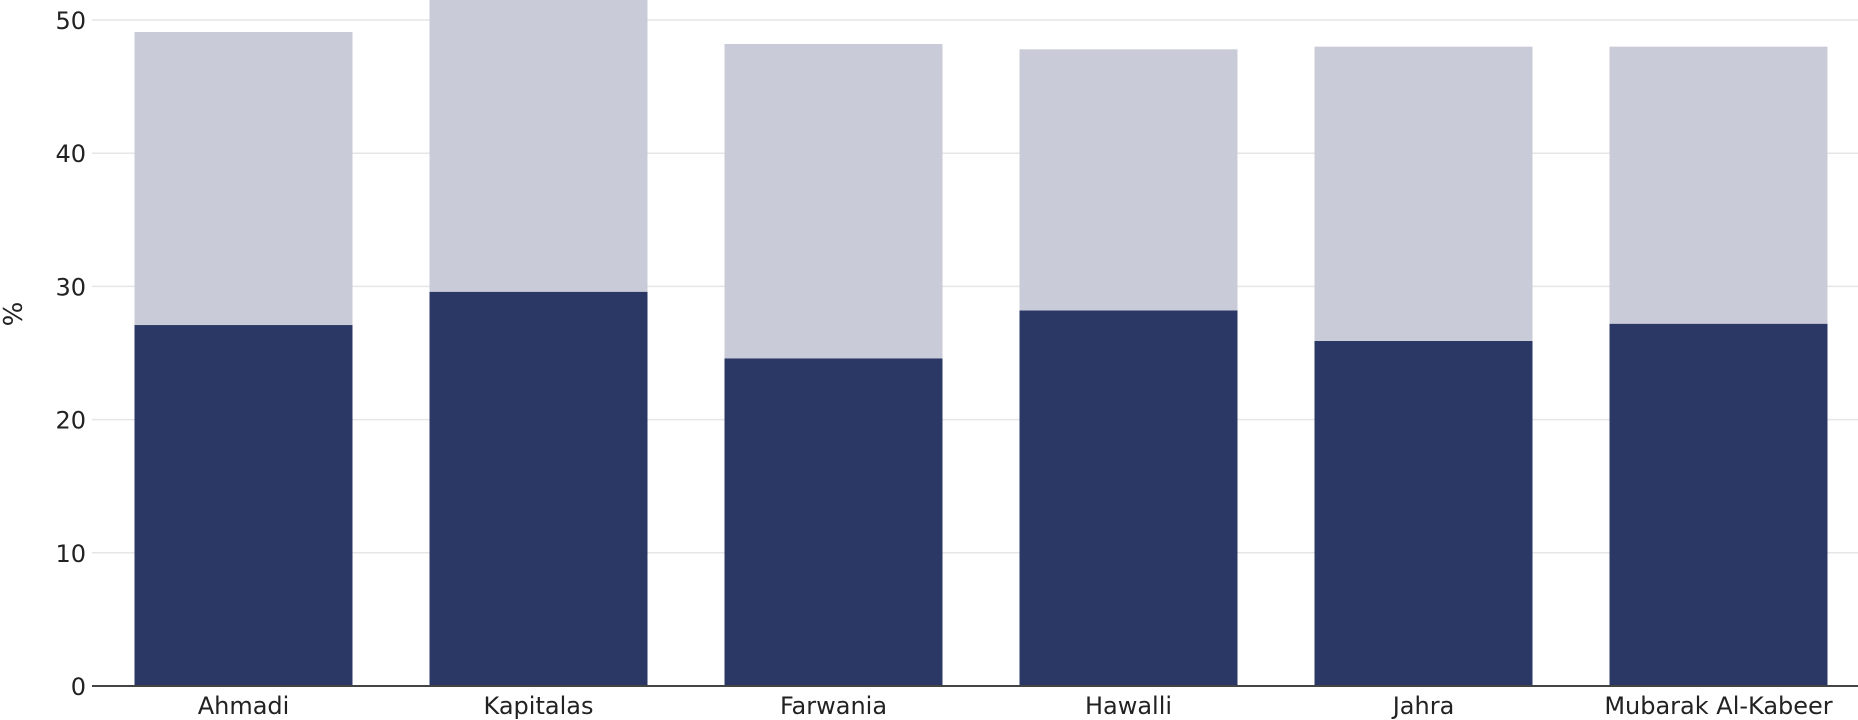 The width and height of the screenshot is (1858, 720). What do you see at coordinates (70, 554) in the screenshot?
I see `y-tick-label: 10` at bounding box center [70, 554].